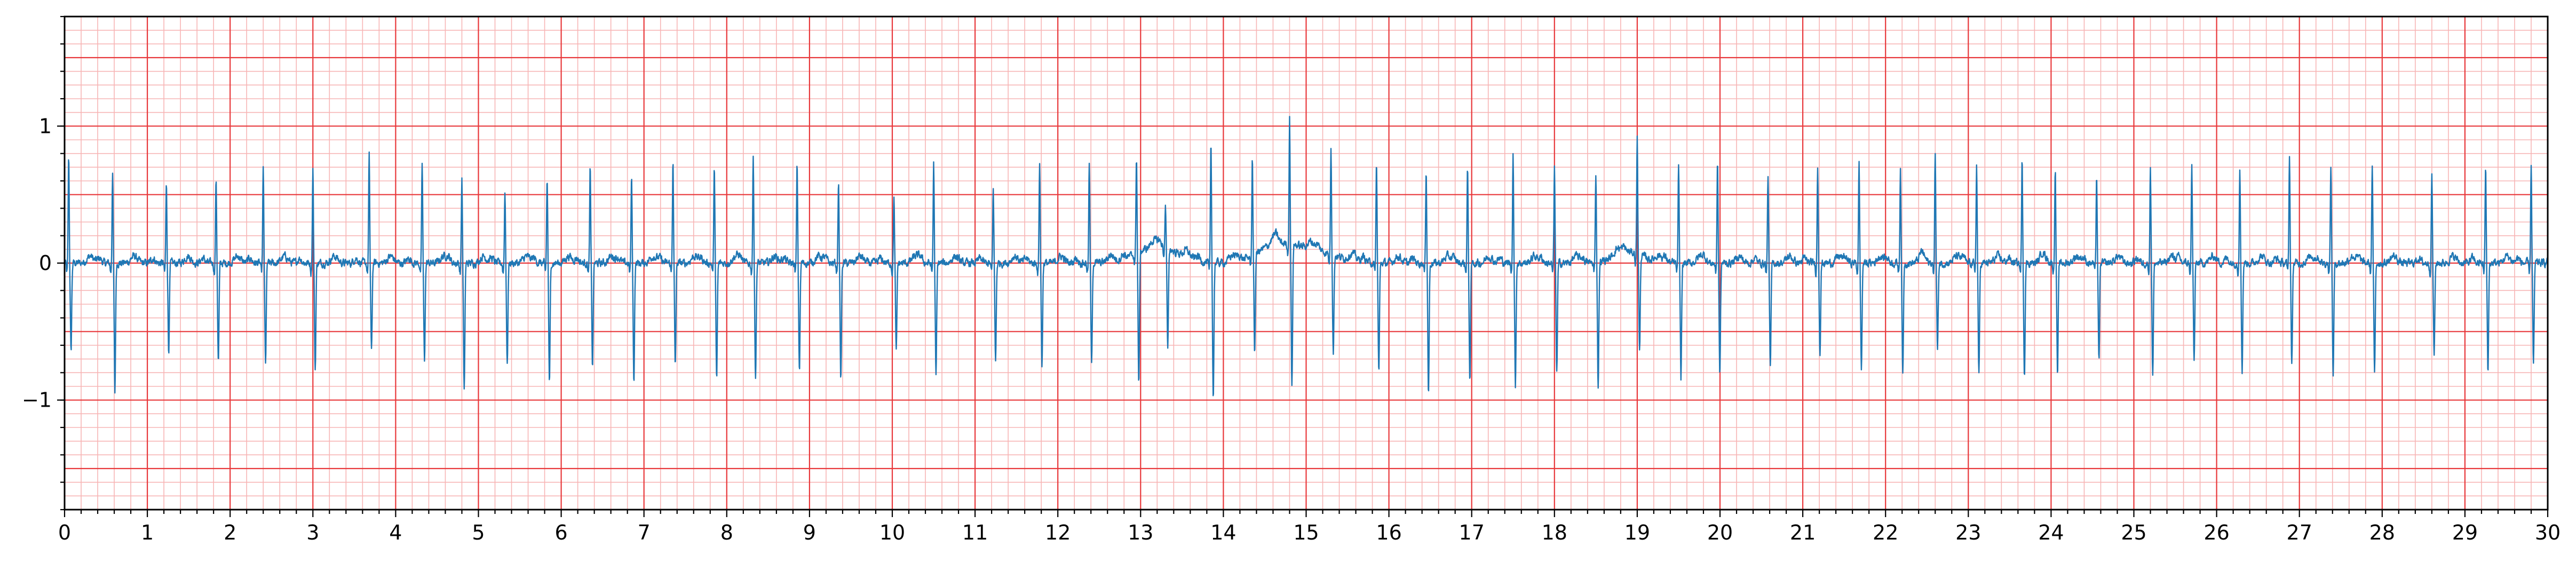 This screenshot has width=2576, height=563. Describe the element at coordinates (1472, 532) in the screenshot. I see `x-tick-label: 17` at that location.